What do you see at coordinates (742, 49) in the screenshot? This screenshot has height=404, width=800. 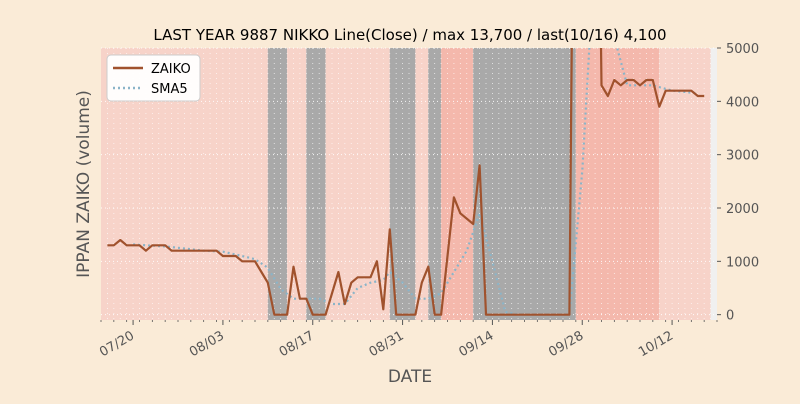 I see `y-tick-label: 5000` at bounding box center [742, 49].